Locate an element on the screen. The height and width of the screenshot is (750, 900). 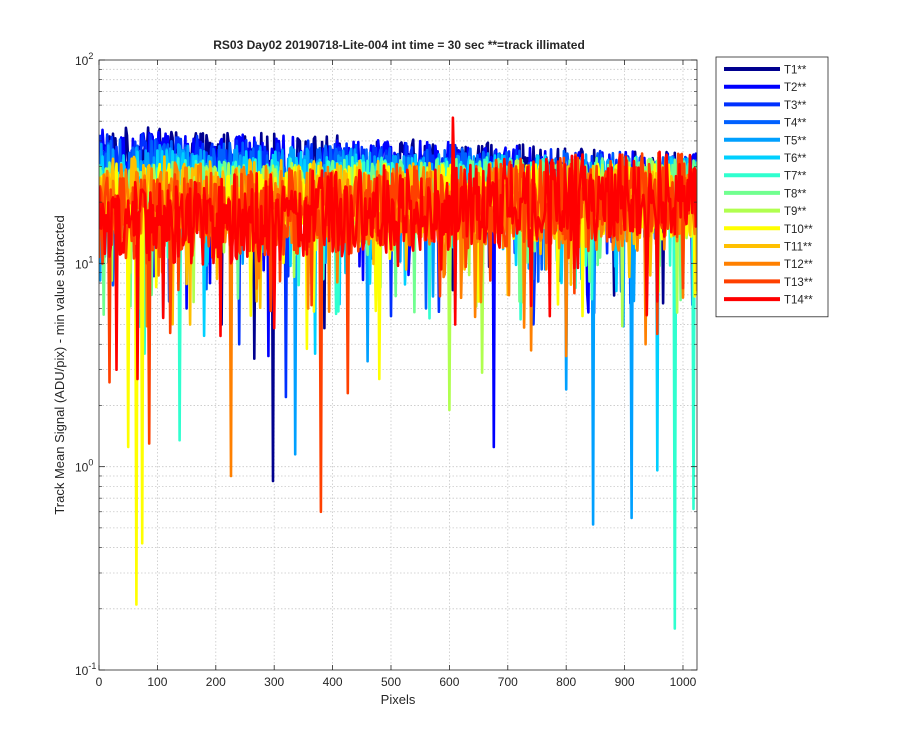
legend-label: T1** is located at coordinates (795, 71).